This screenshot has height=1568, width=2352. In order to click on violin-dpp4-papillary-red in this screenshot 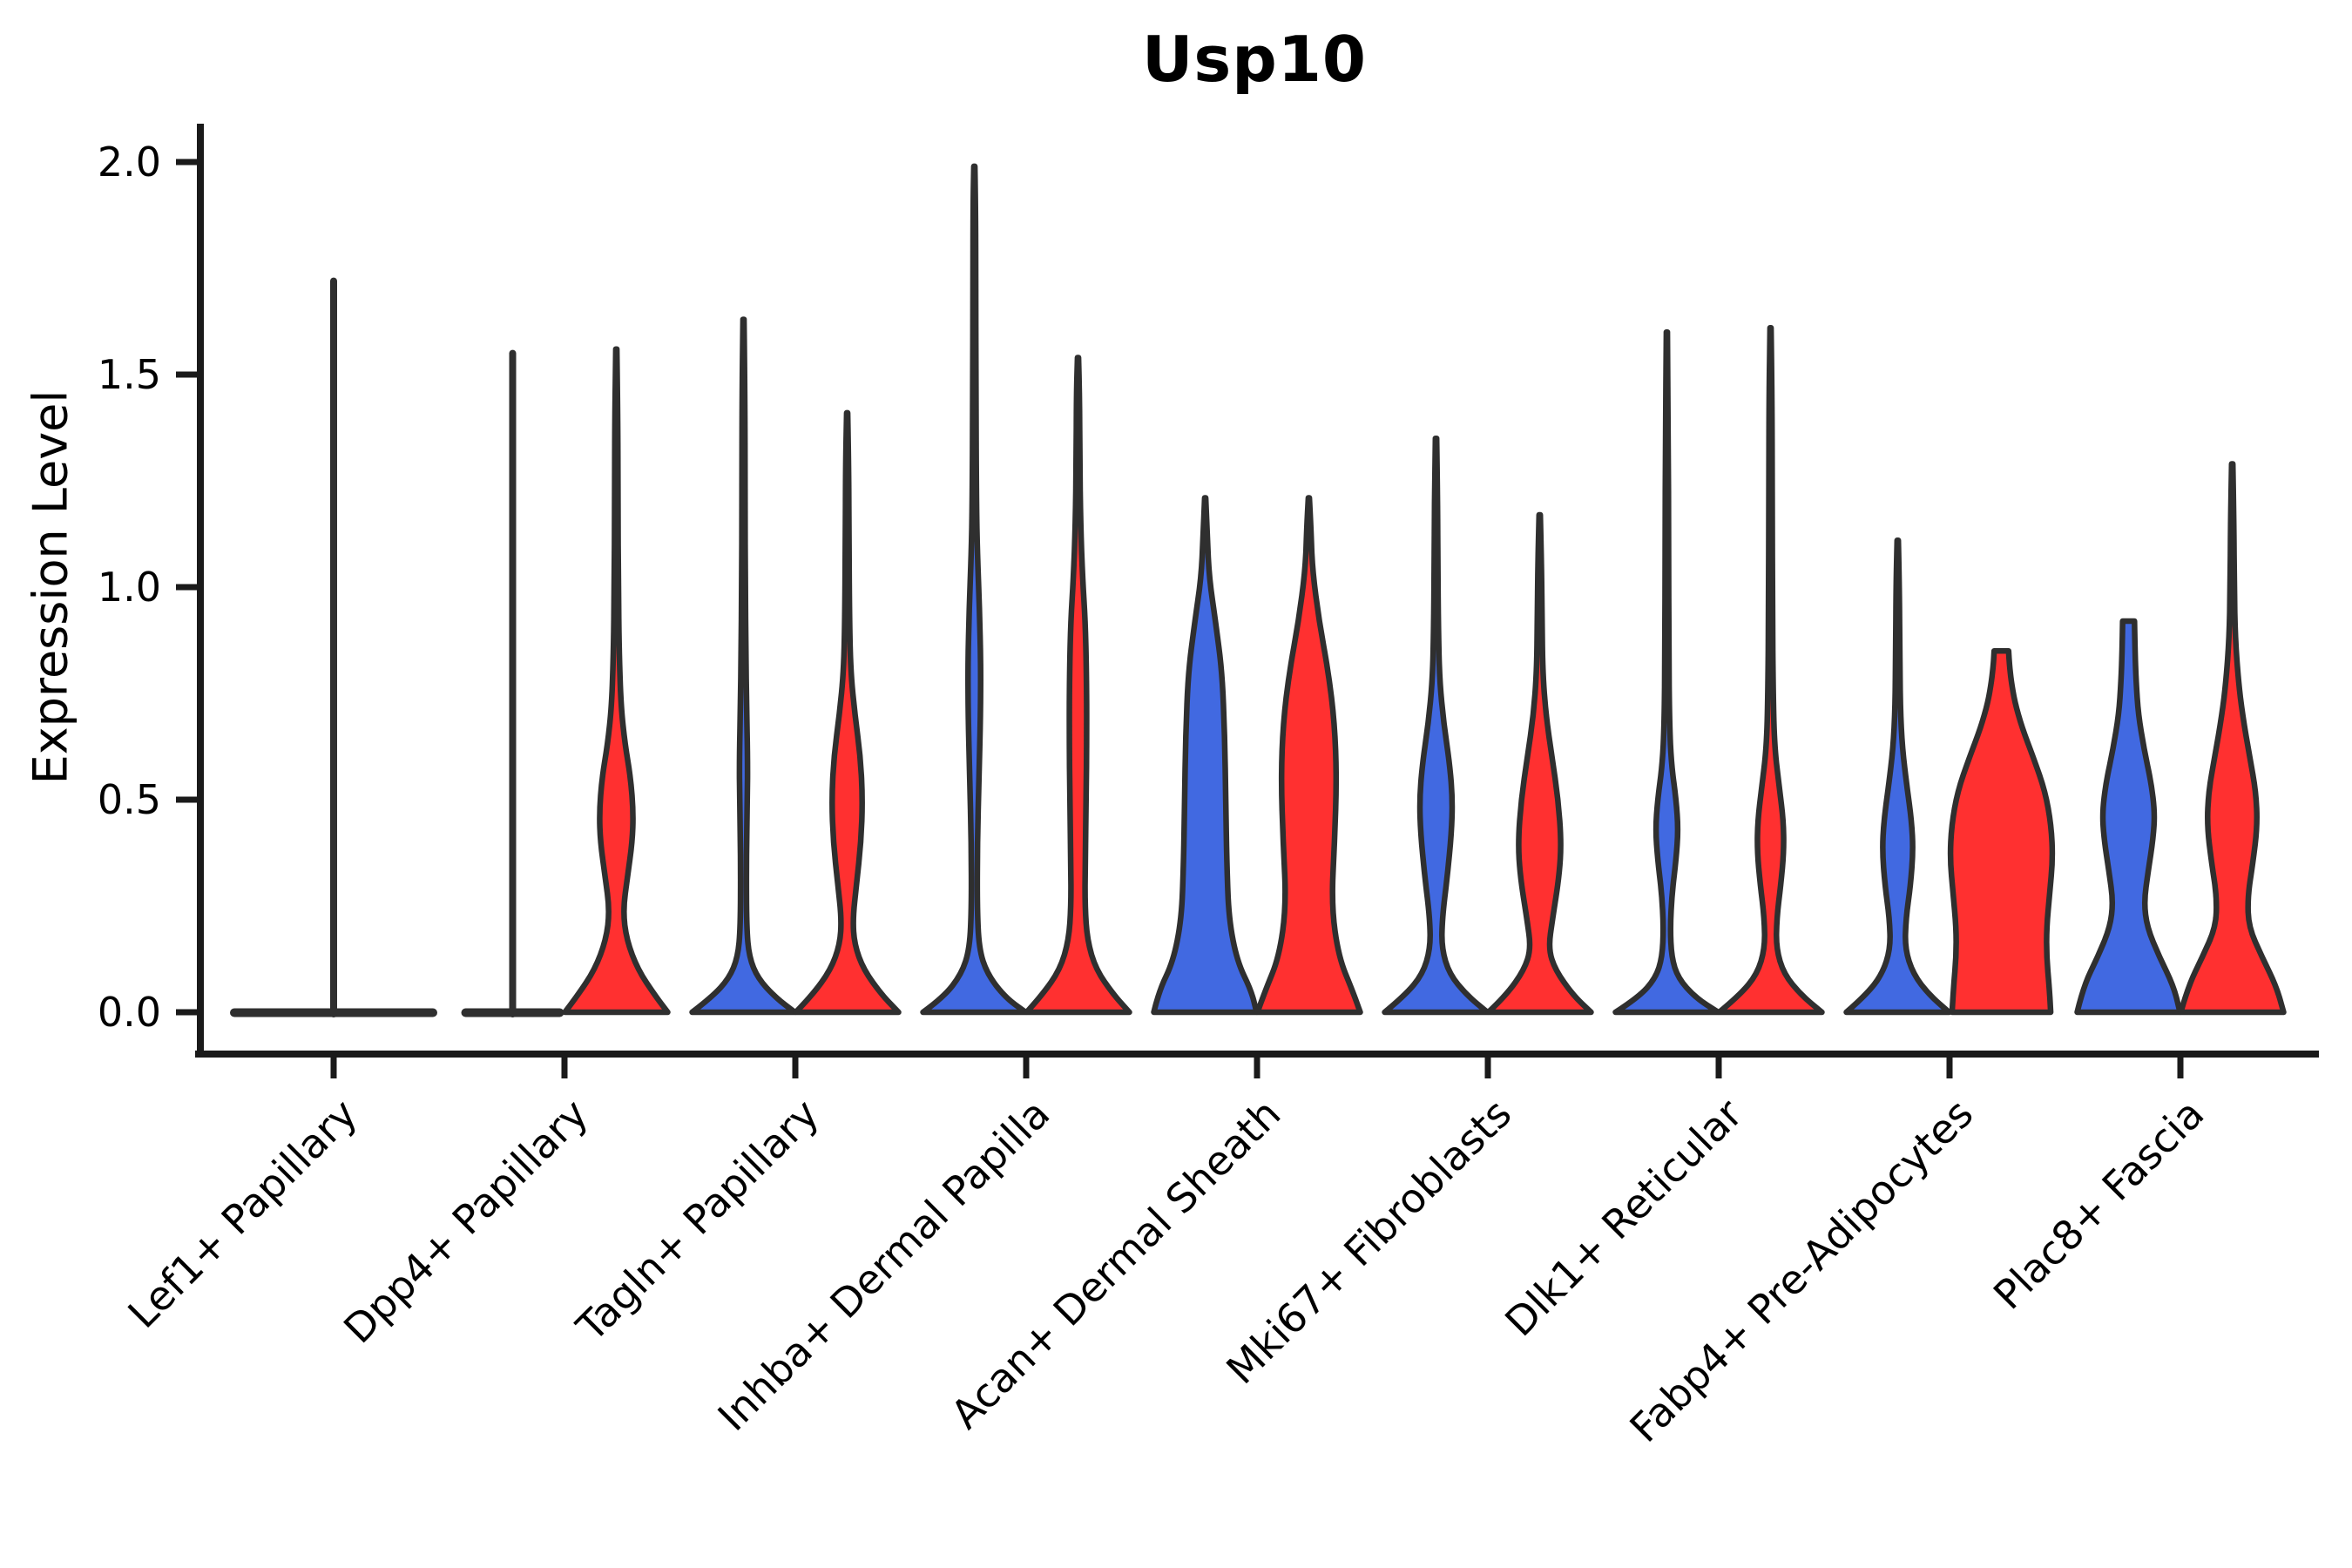, I will do `click(616, 681)`.